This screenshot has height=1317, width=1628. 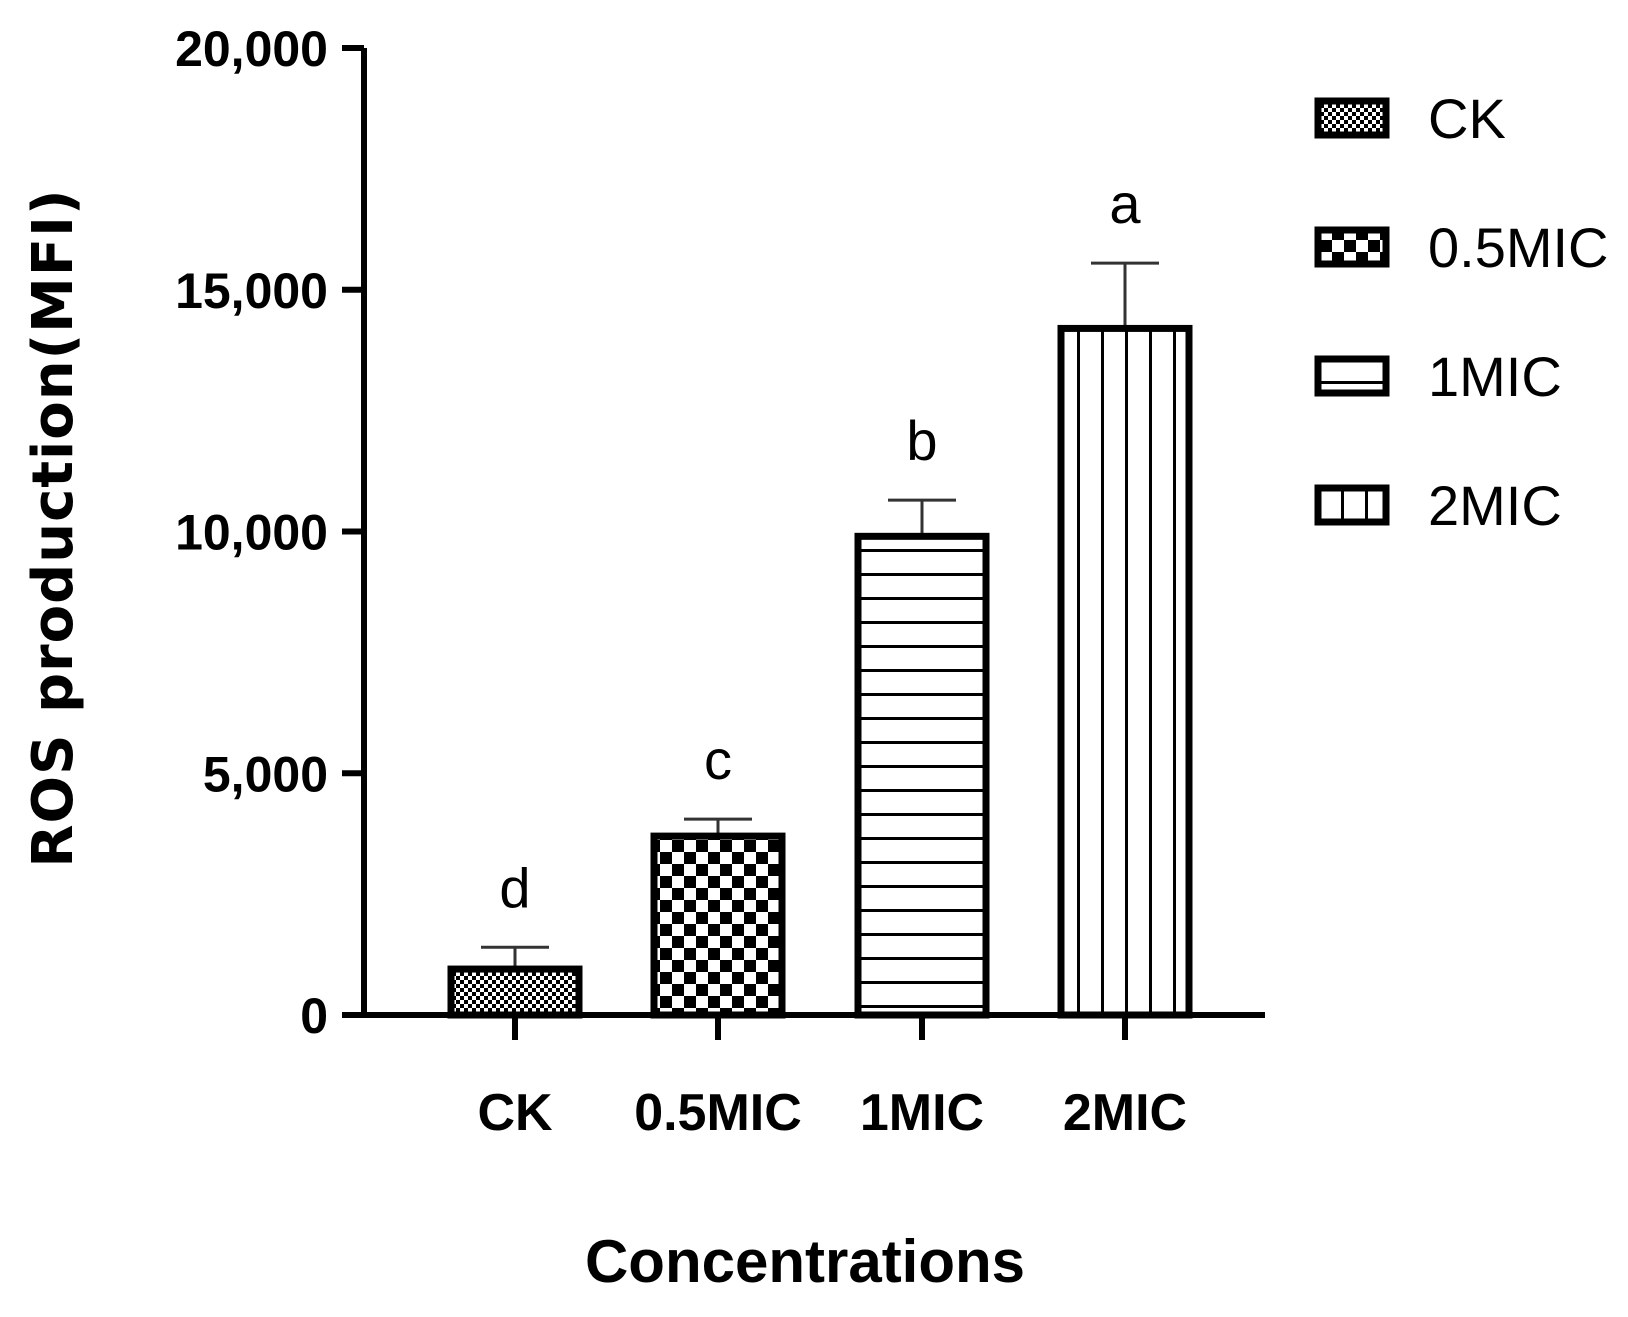 I want to click on legend-label: 1MIC, so click(x=1495, y=376).